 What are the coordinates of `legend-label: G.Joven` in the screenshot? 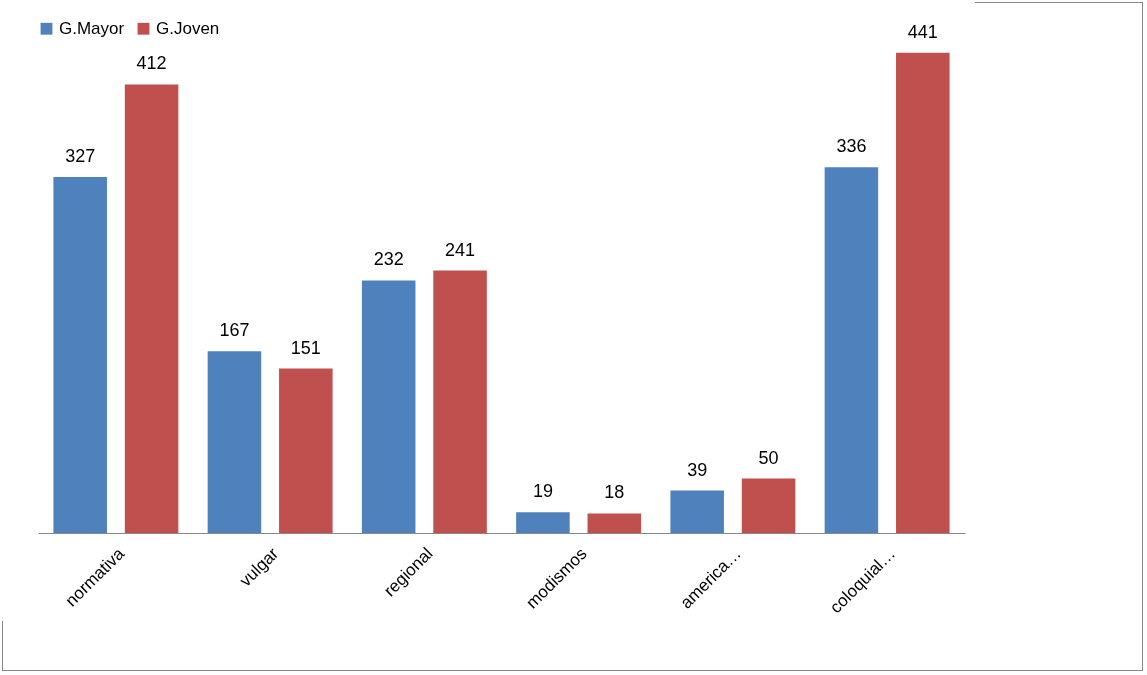 It's located at (188, 28).